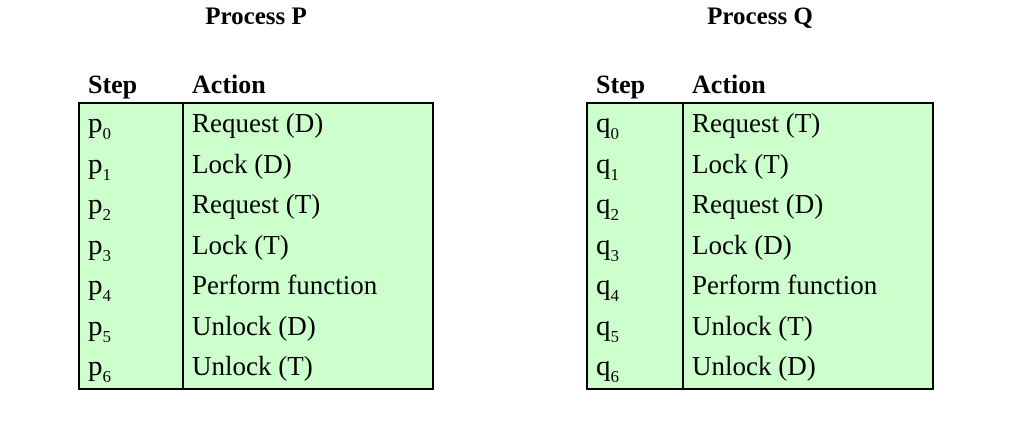  I want to click on process-p-row: p1 Lock (D), so click(256, 165).